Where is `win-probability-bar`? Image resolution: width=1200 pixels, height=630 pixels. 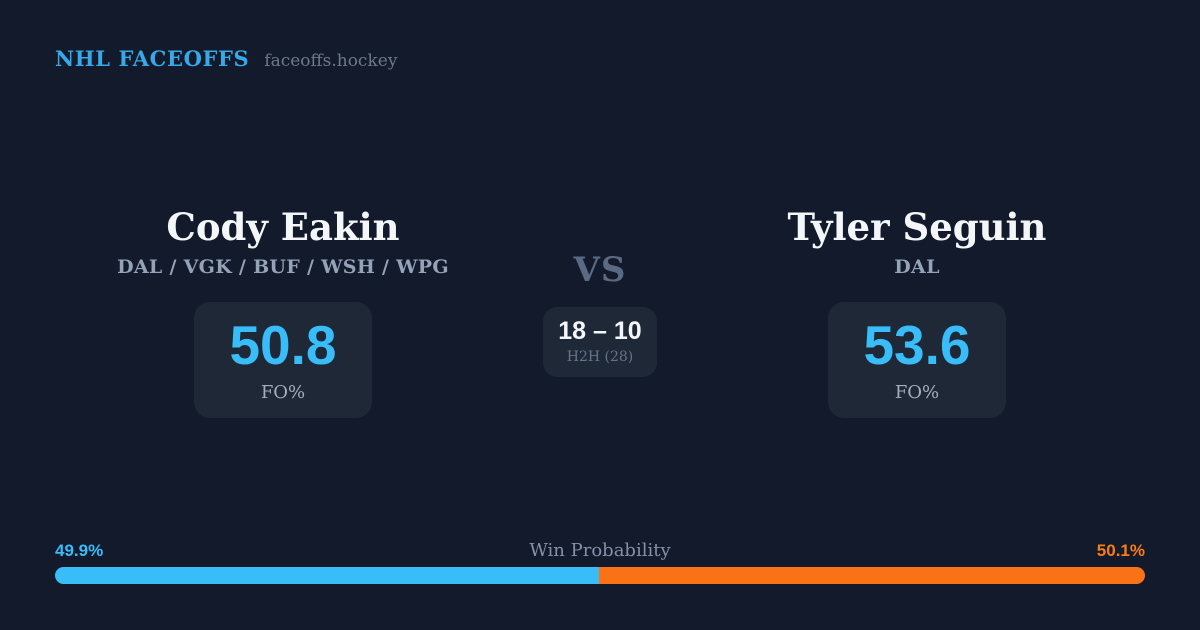 win-probability-bar is located at coordinates (600, 575).